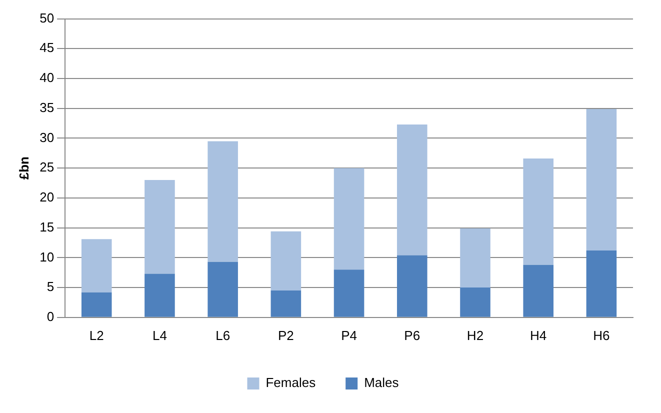 Image resolution: width=661 pixels, height=413 pixels. I want to click on x-tick-label: P6, so click(412, 335).